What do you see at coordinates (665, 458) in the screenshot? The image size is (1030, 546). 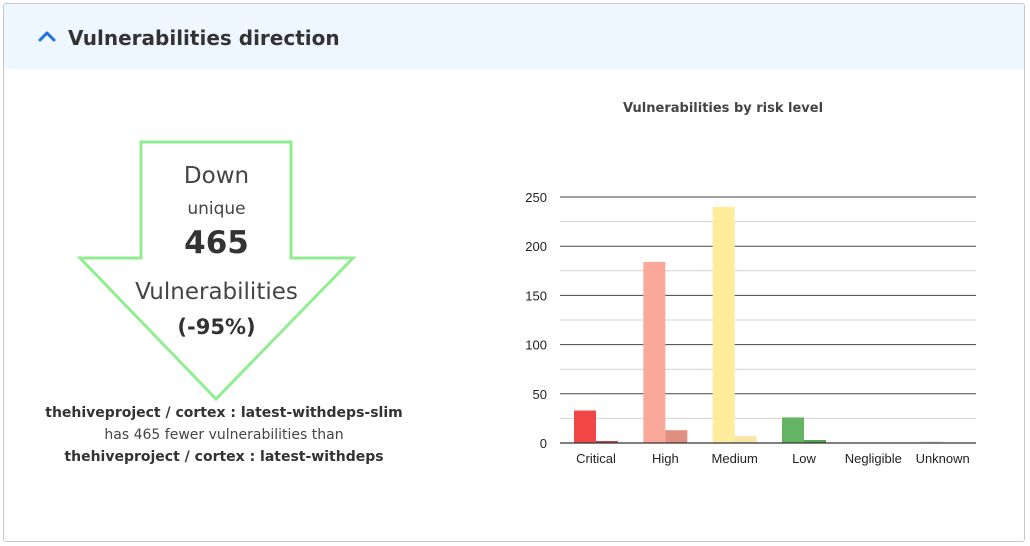 I see `x-tick-label: High` at bounding box center [665, 458].